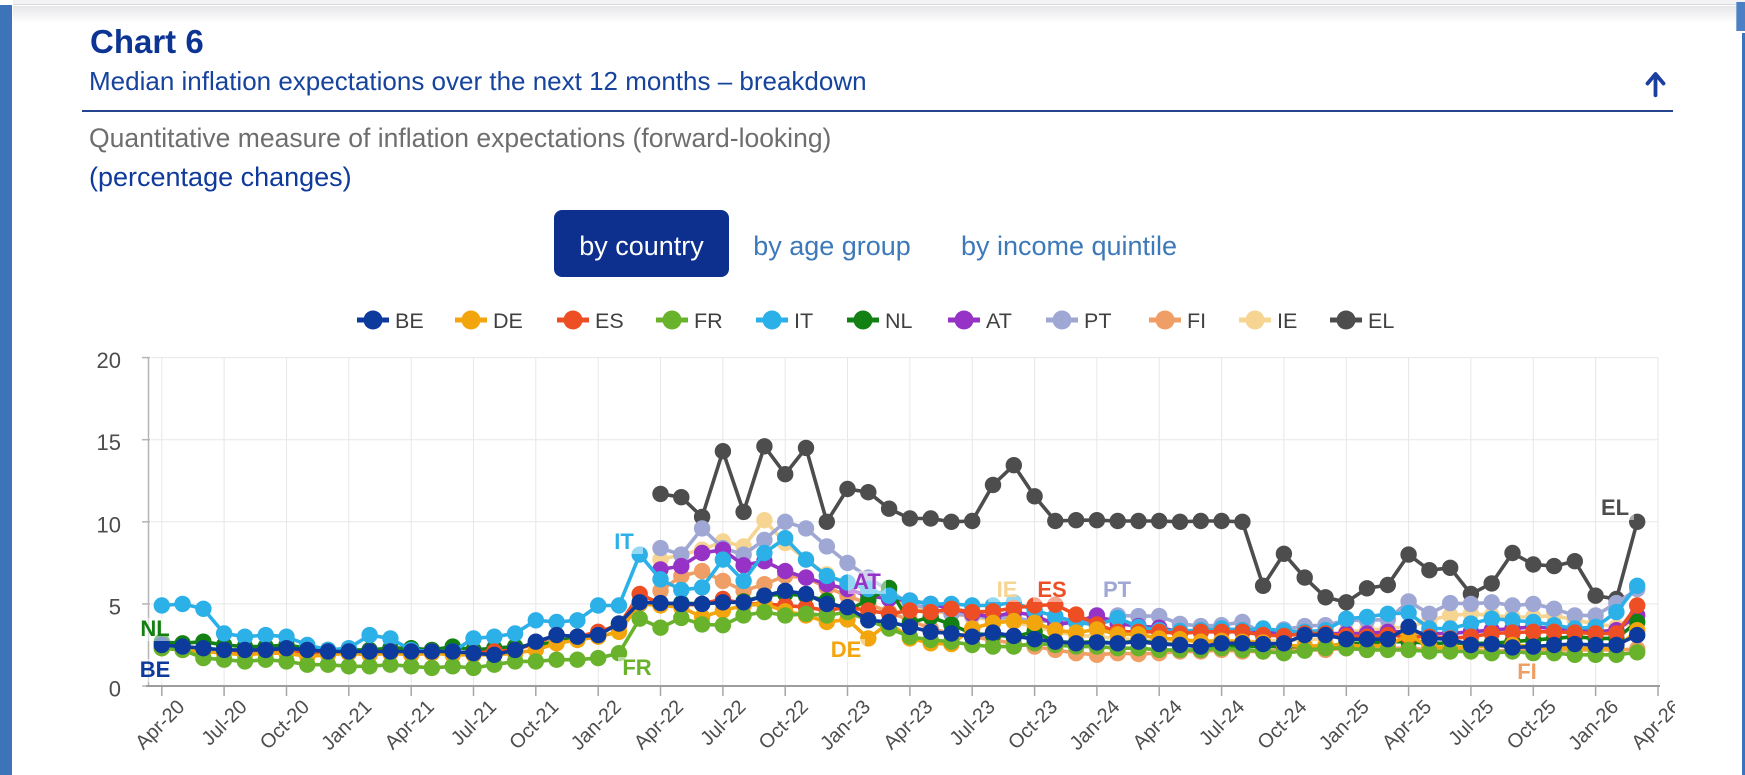 The height and width of the screenshot is (775, 1745). What do you see at coordinates (1033, 725) in the screenshot?
I see `svg-text: Oct-23` at bounding box center [1033, 725].